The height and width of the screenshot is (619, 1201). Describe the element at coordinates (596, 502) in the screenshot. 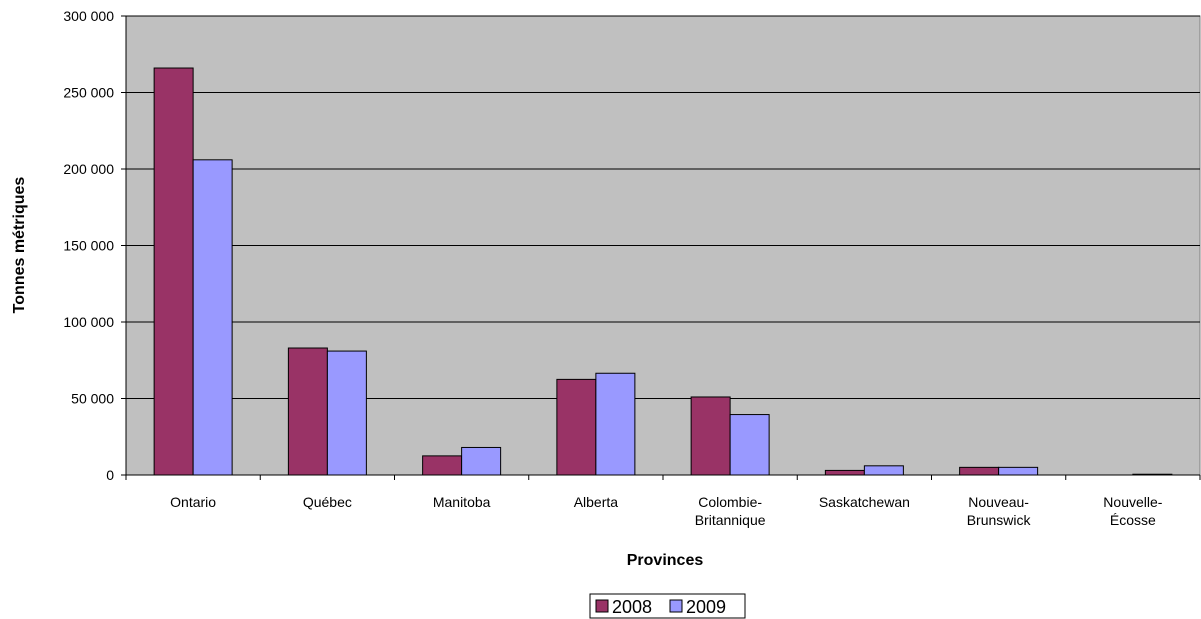

I see `x-tick-label: Alberta` at that location.